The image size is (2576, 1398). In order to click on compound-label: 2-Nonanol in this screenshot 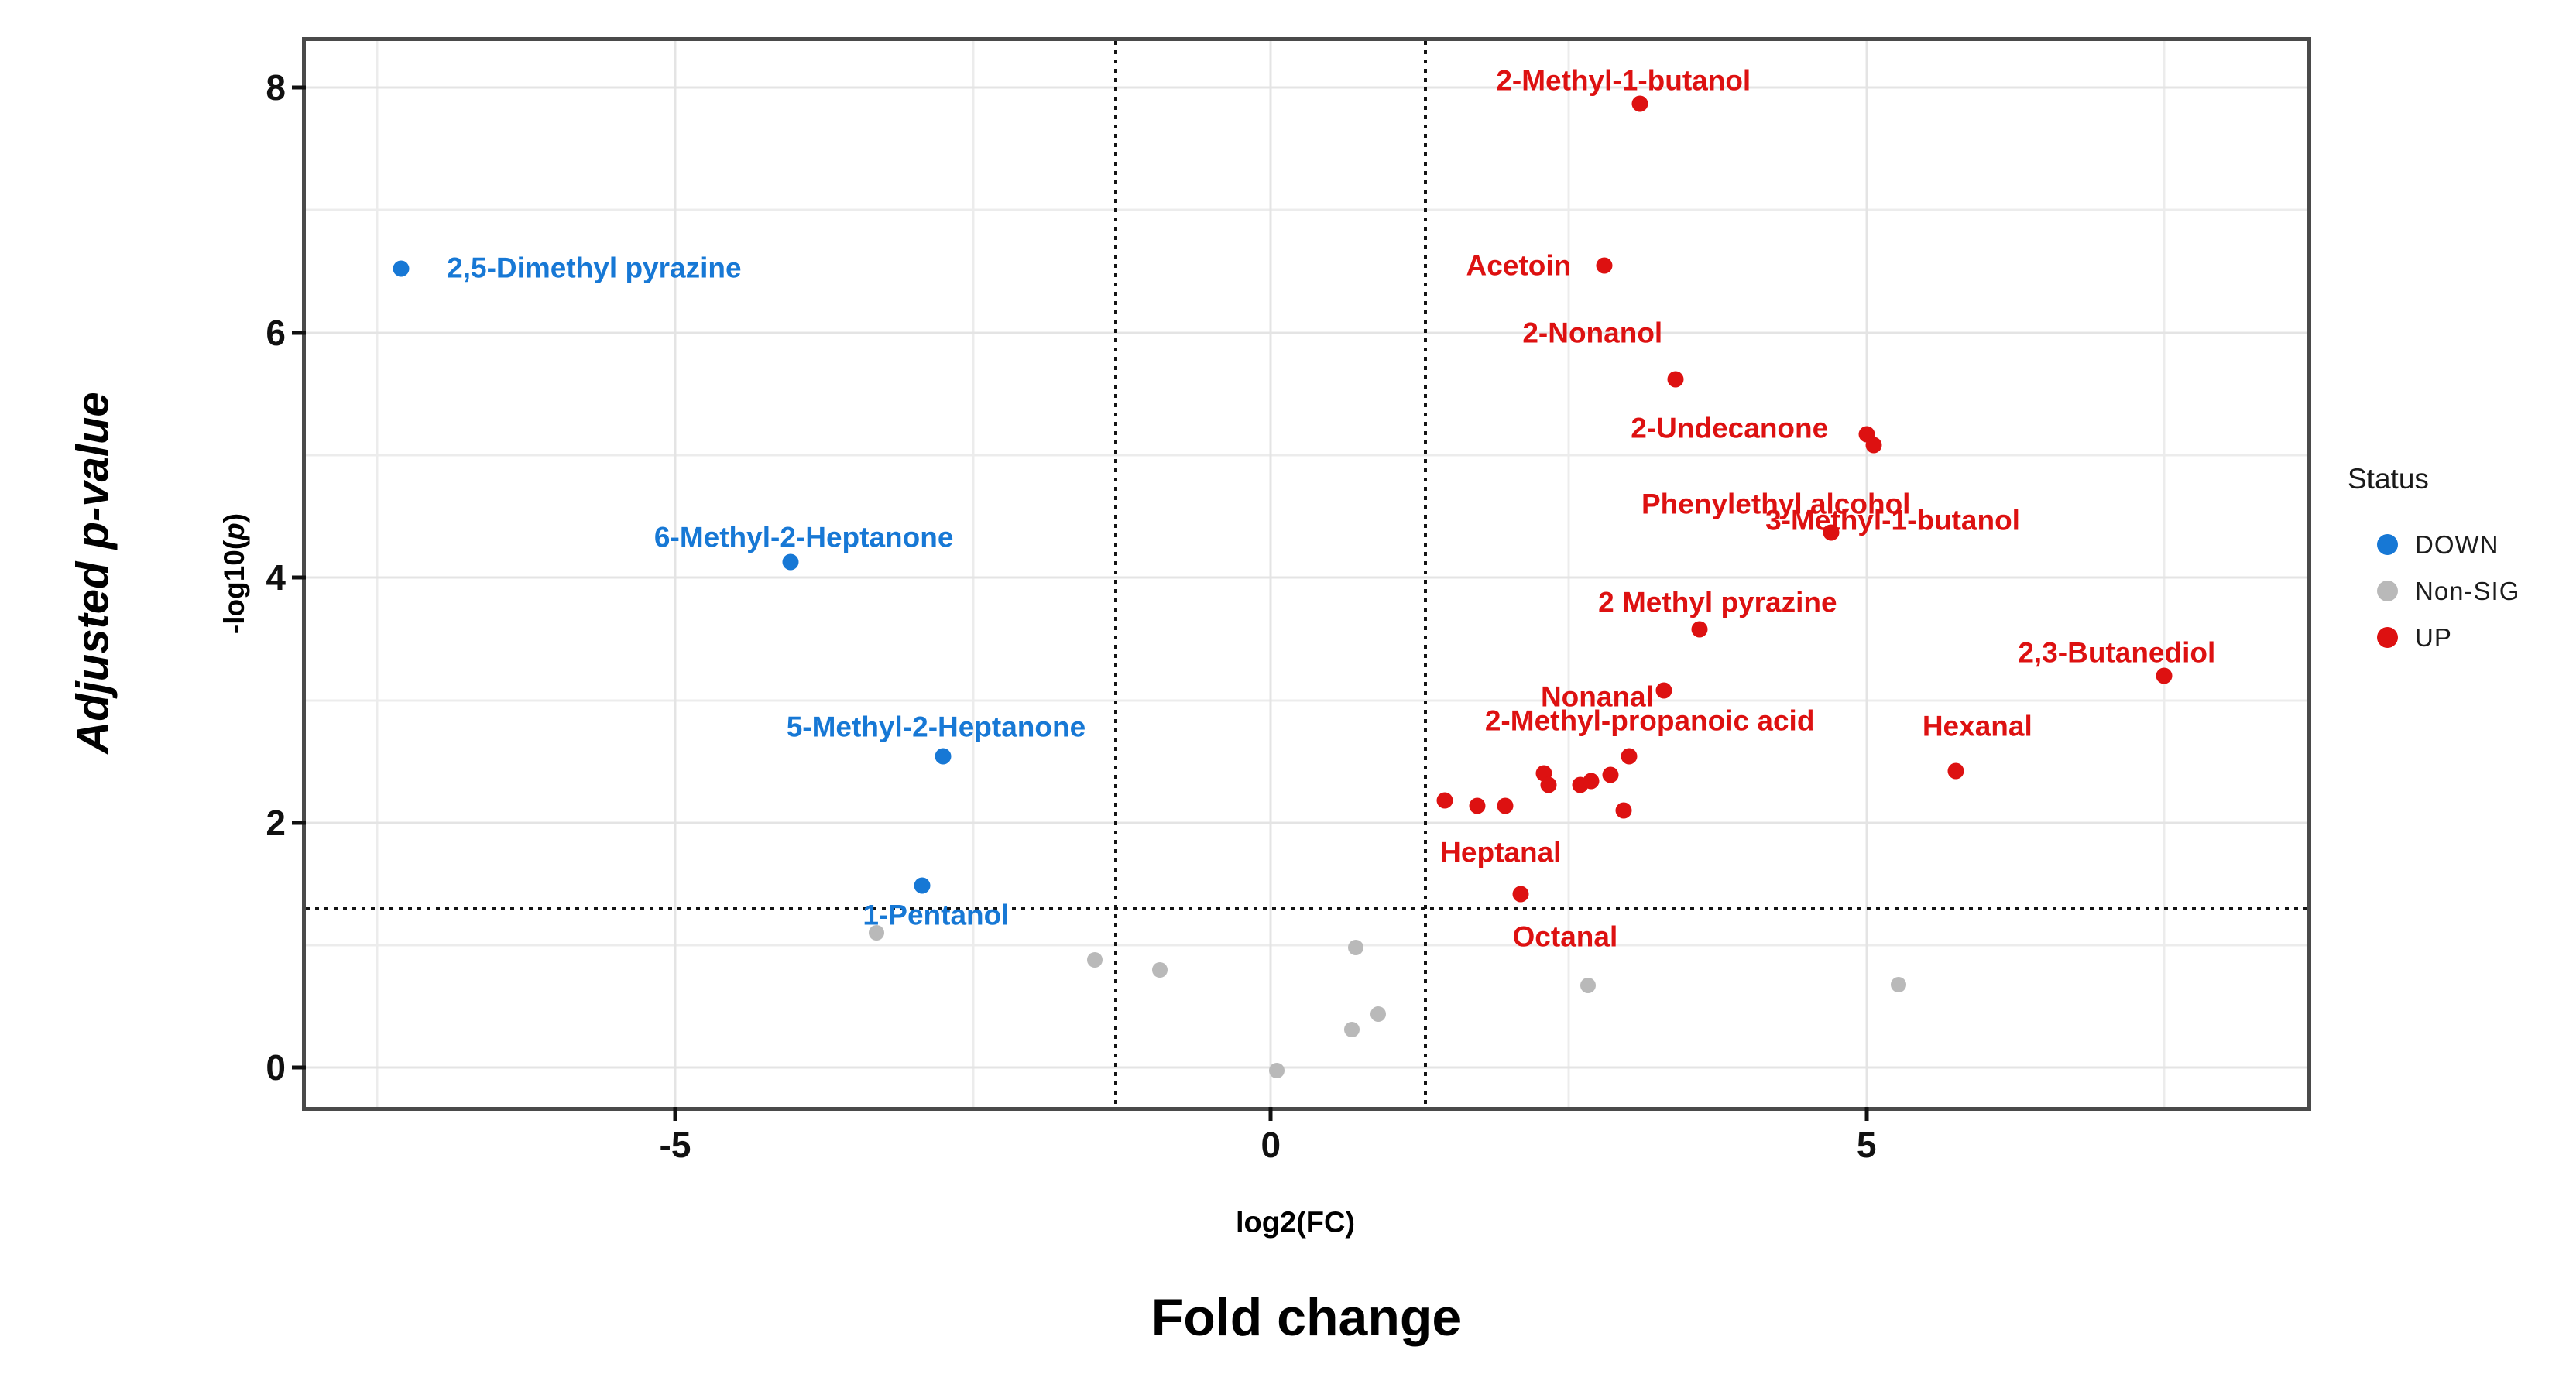, I will do `click(1592, 333)`.